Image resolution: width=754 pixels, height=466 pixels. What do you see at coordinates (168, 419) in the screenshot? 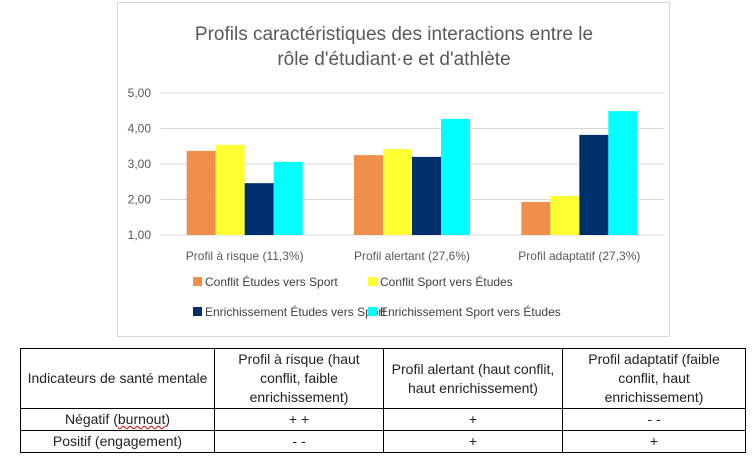
I see `row-label-end: )` at bounding box center [168, 419].